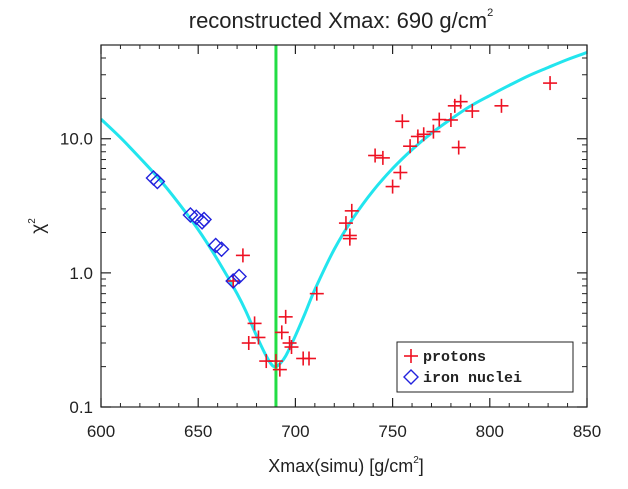  I want to click on x-tick-label-800: 800, so click(490, 431).